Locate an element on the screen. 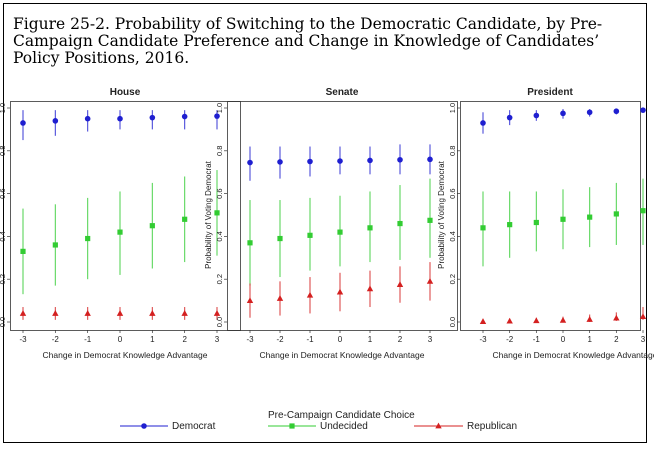  y-tick-label: 0.4 is located at coordinates (452, 236).